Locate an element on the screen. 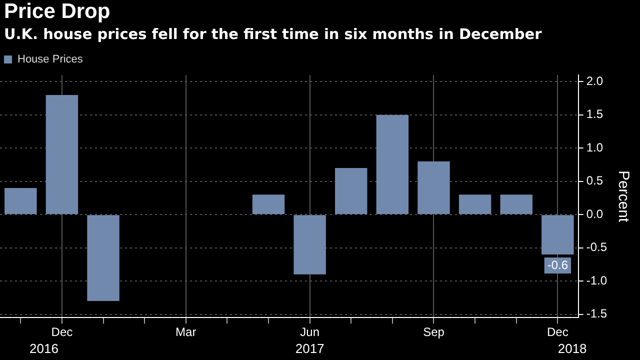  x-tick-label: Sep is located at coordinates (434, 332).